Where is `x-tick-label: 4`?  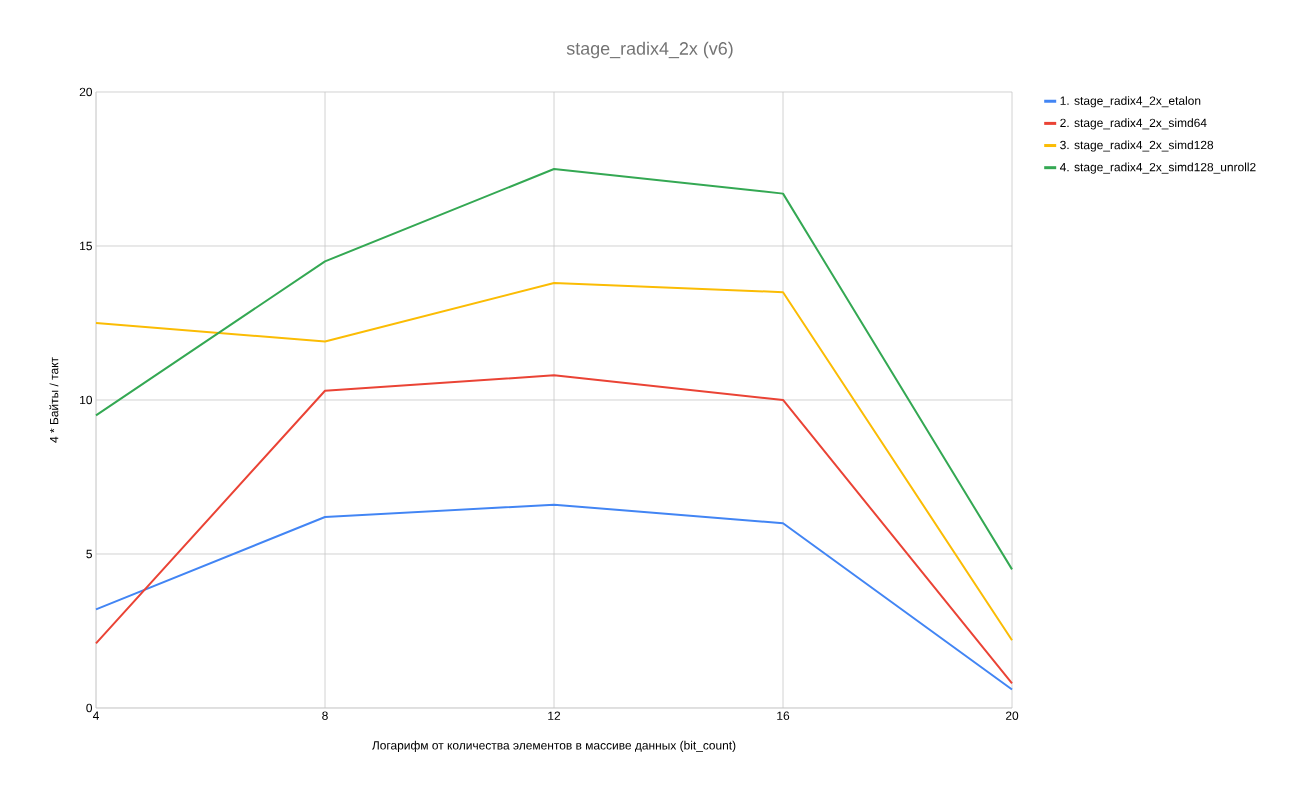 x-tick-label: 4 is located at coordinates (95, 715).